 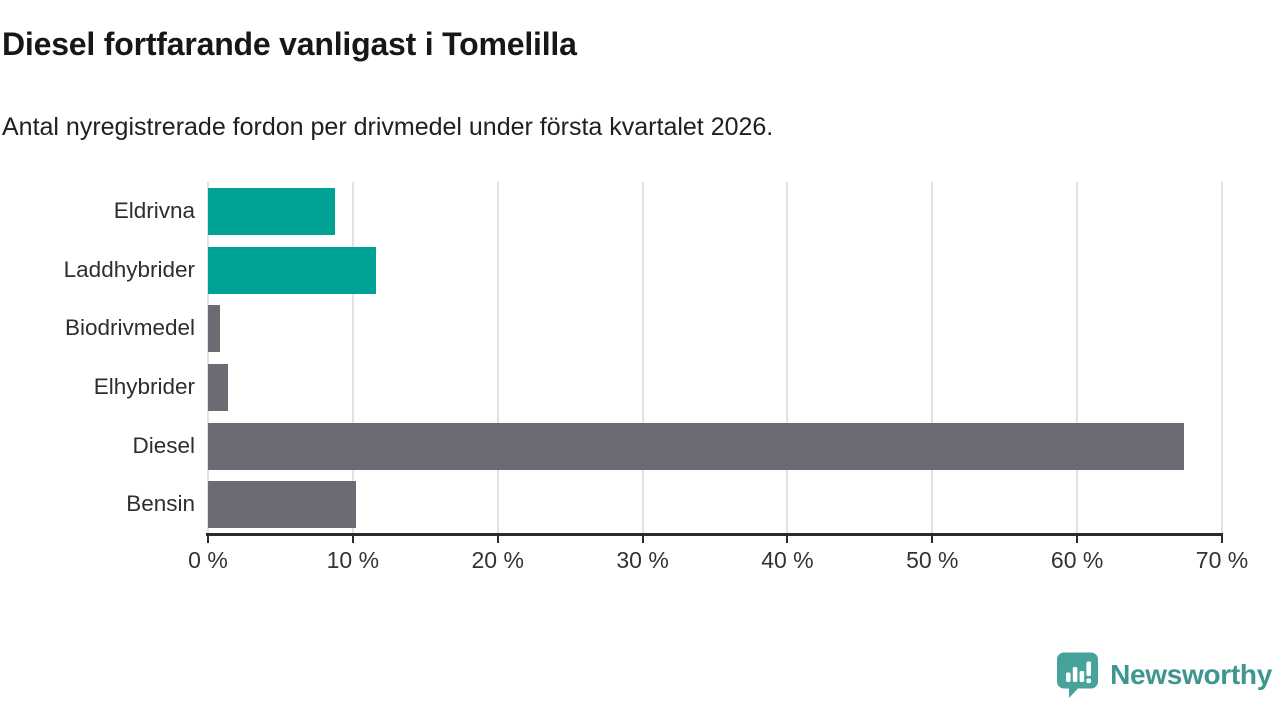 What do you see at coordinates (289, 44) in the screenshot?
I see `chart-title: Diesel fortfarande vanligast i Tomelilla` at bounding box center [289, 44].